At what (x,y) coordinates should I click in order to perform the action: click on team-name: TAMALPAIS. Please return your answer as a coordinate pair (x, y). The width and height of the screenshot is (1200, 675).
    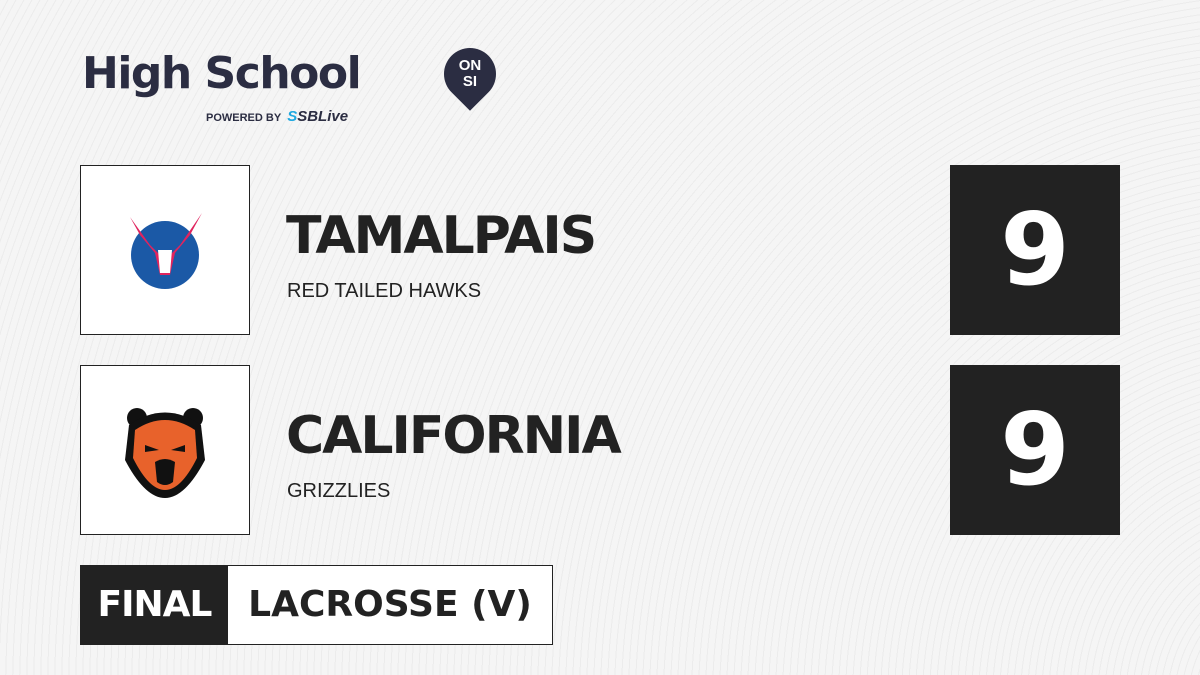
    Looking at the image, I should click on (441, 236).